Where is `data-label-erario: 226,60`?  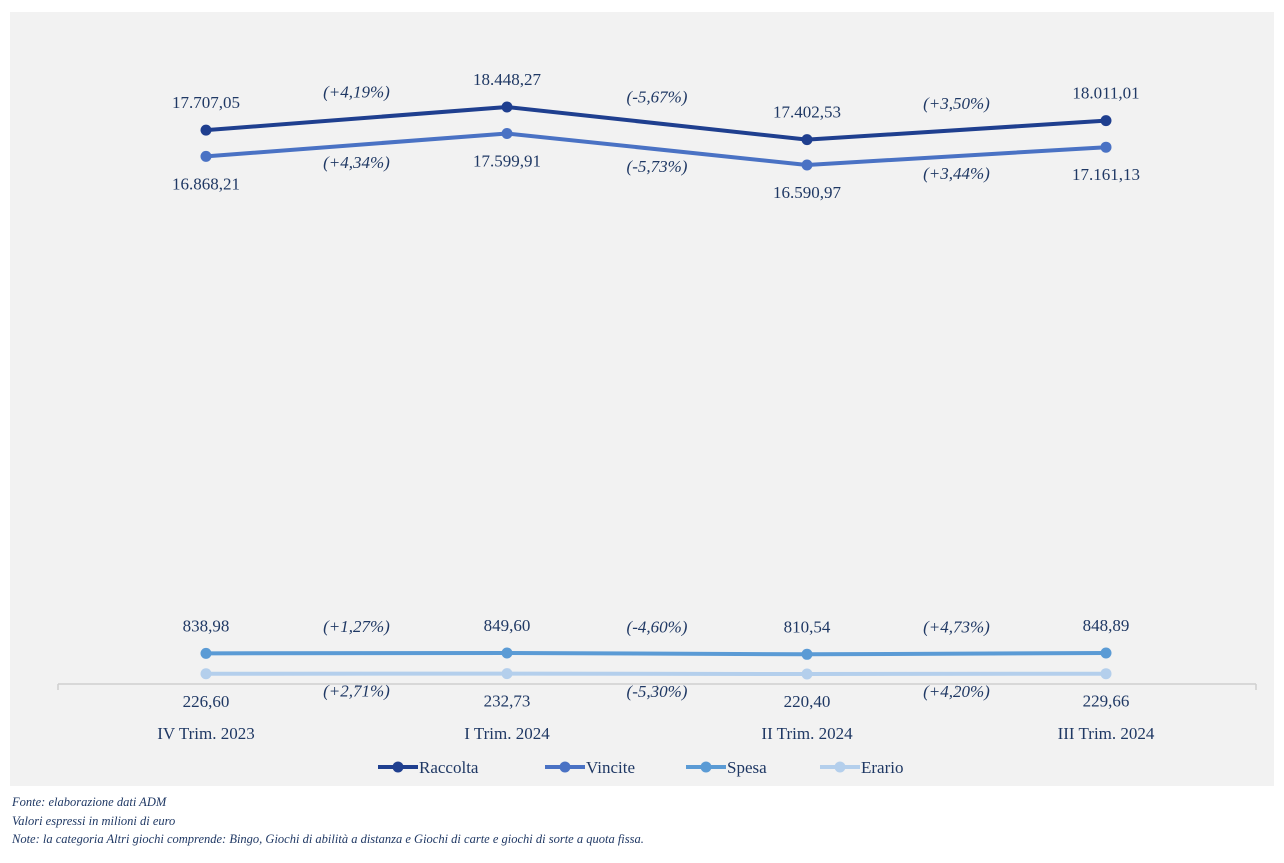 data-label-erario: 226,60 is located at coordinates (206, 701).